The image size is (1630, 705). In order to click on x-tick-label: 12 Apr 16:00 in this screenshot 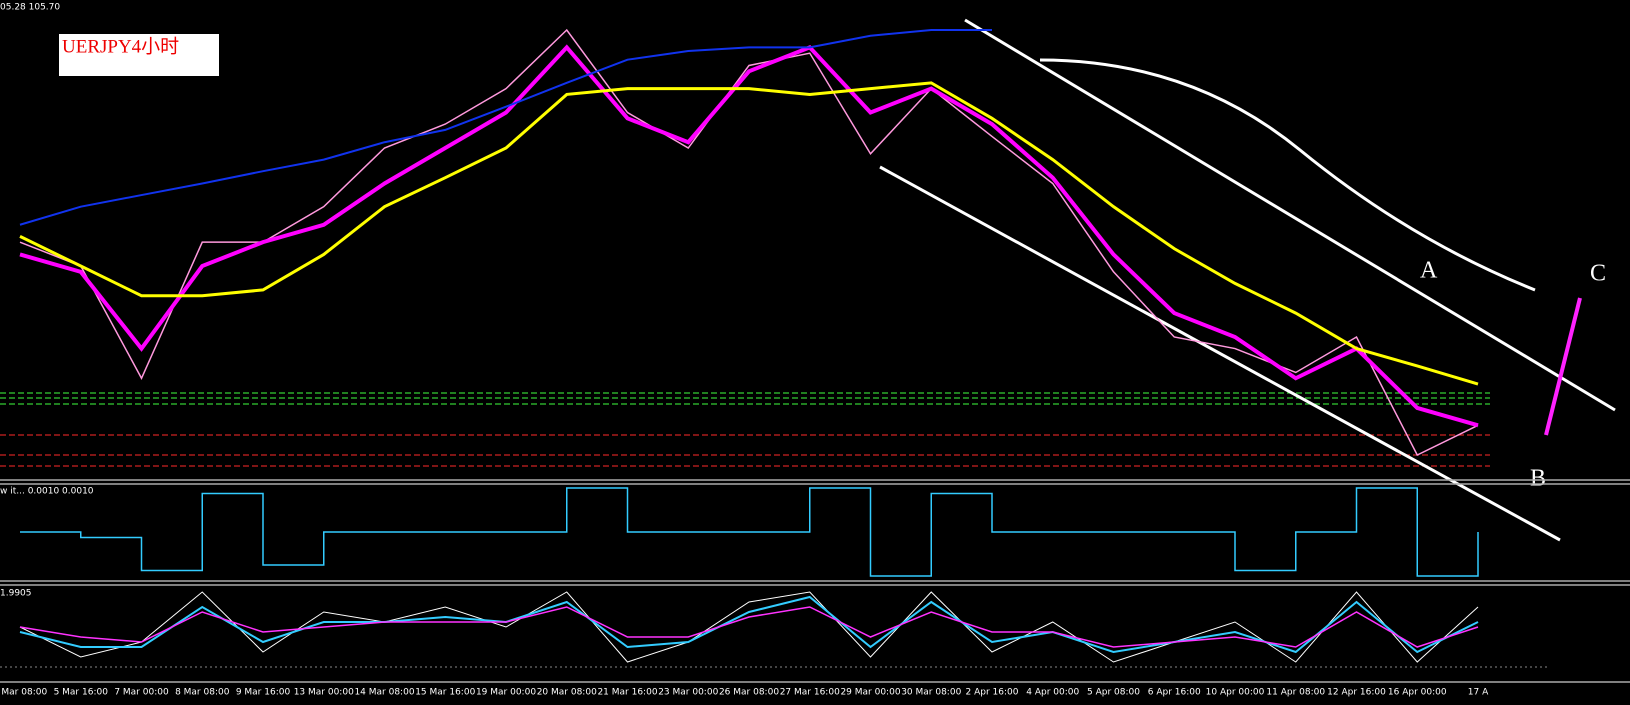, I will do `click(1356, 693)`.